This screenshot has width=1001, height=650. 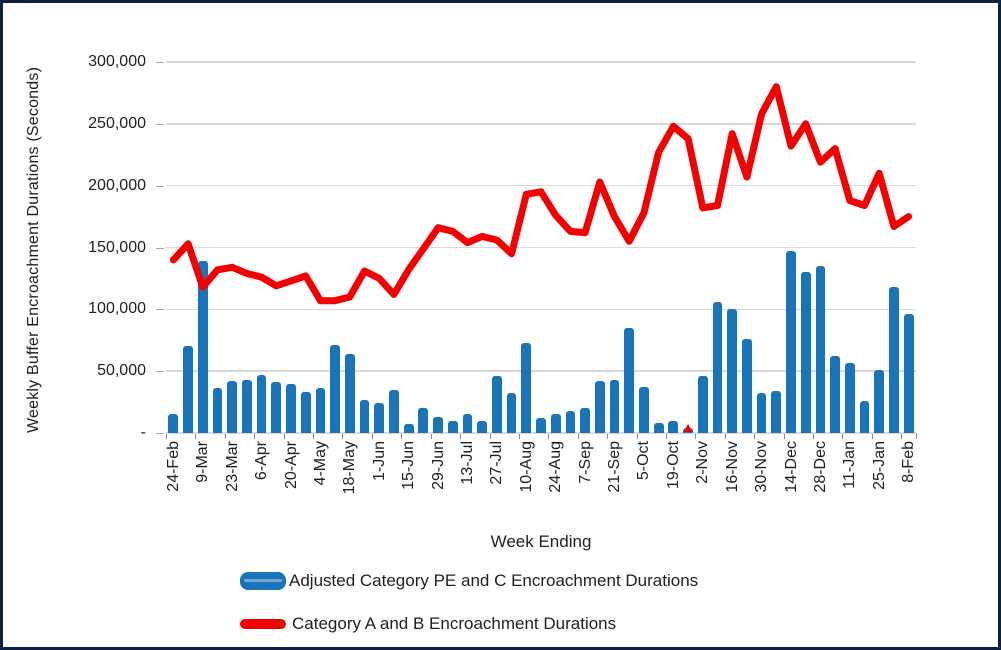 I want to click on x-tick-label: 8-Feb, so click(x=909, y=462).